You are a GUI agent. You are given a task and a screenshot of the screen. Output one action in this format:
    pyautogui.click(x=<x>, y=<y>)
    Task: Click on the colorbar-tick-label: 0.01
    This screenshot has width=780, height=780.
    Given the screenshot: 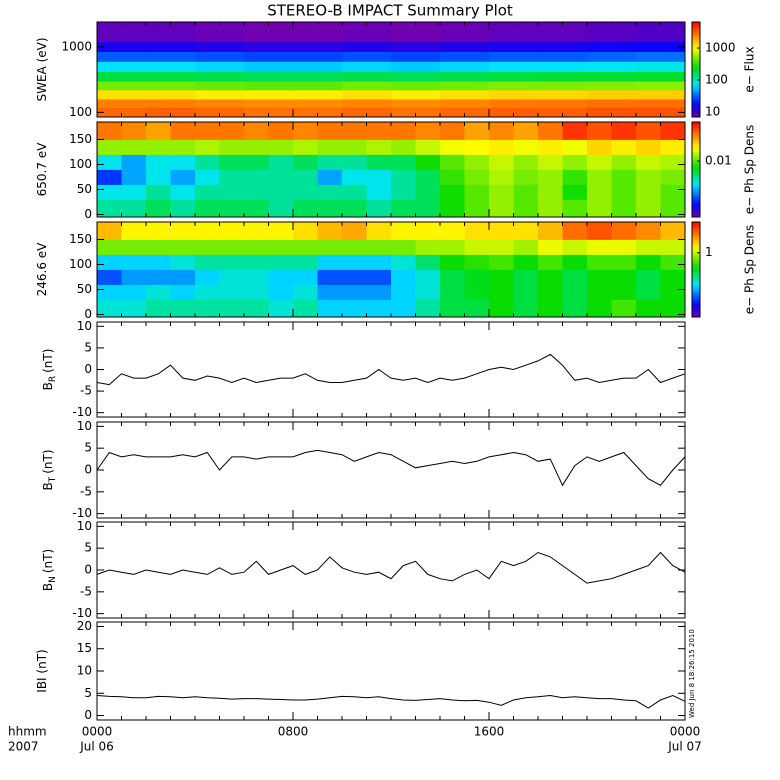 What is the action you would take?
    pyautogui.click(x=718, y=161)
    